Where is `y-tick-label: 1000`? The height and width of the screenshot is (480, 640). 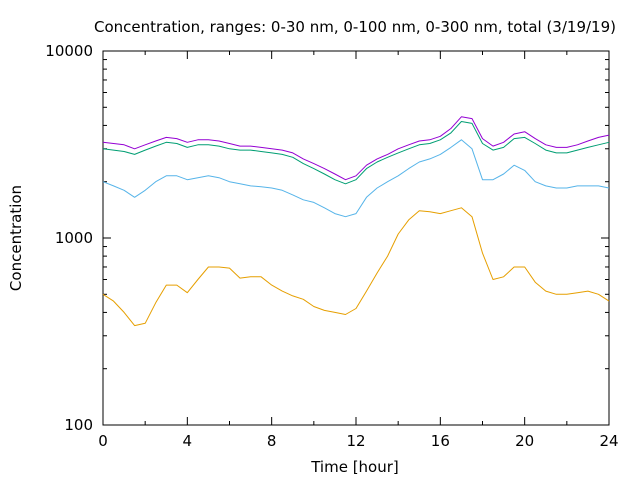 y-tick-label: 1000 is located at coordinates (74, 238).